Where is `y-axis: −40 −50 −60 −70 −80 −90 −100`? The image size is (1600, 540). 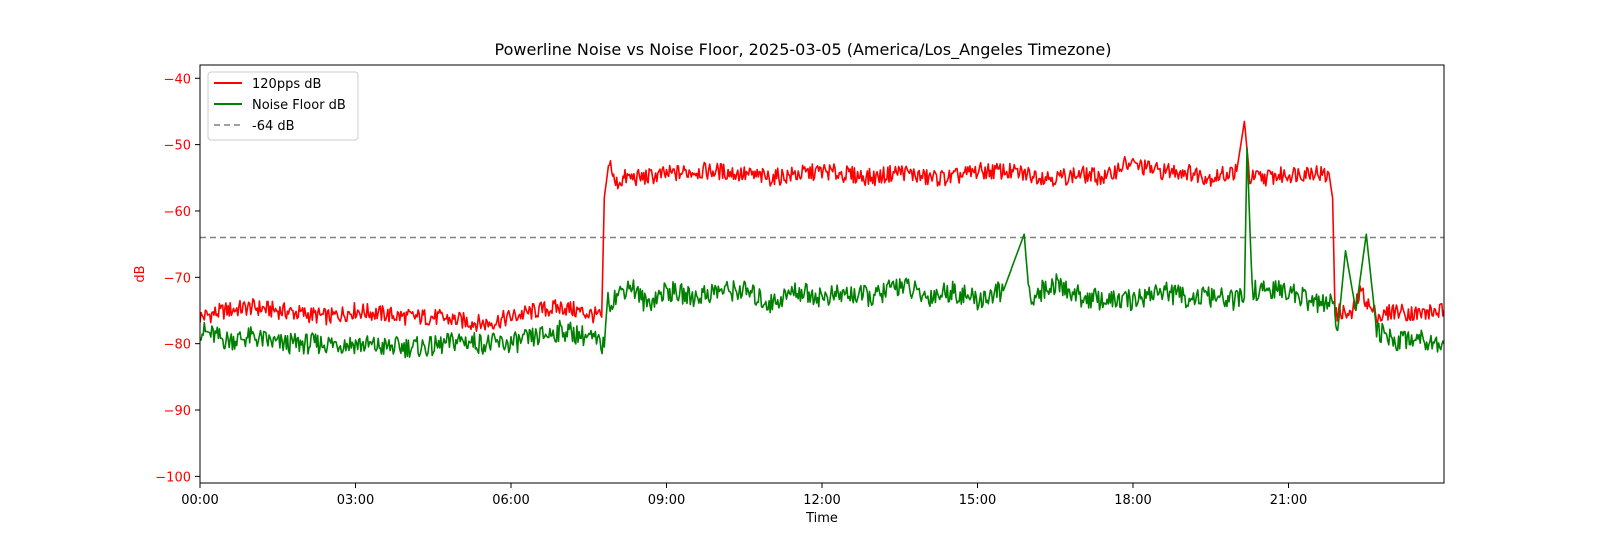 y-axis: −40 −50 −60 −70 −80 −90 −100 is located at coordinates (177, 278).